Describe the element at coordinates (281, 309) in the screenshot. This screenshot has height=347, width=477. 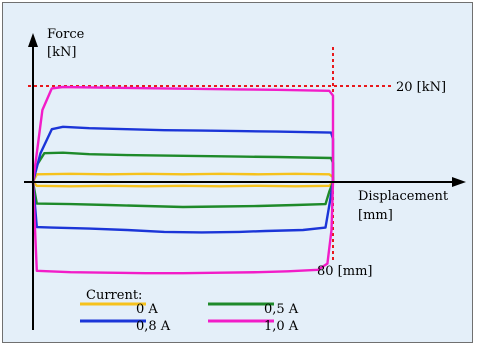
I see `legend-label-1: 0,5 A` at that location.